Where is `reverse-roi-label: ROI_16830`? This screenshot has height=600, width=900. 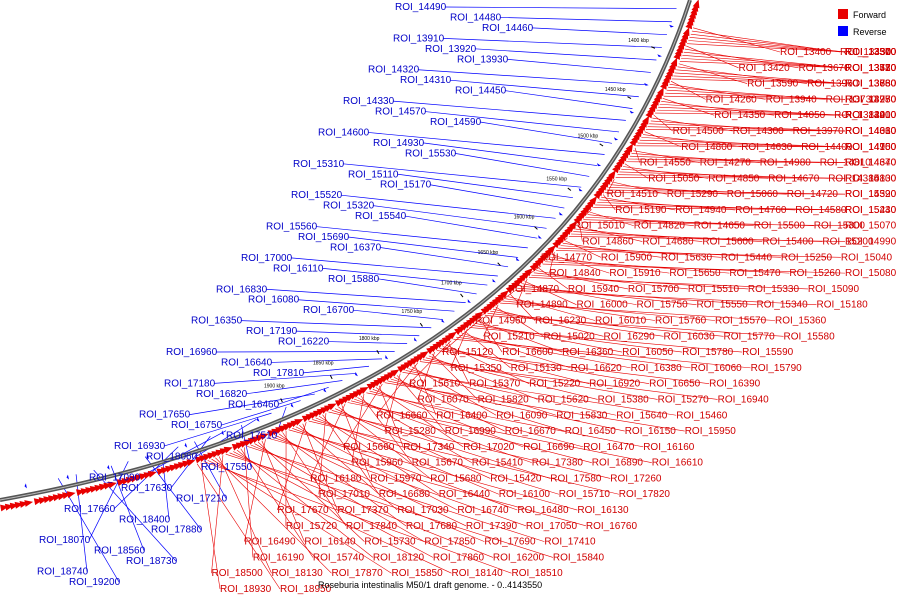
reverse-roi-label: ROI_16830 is located at coordinates (242, 289).